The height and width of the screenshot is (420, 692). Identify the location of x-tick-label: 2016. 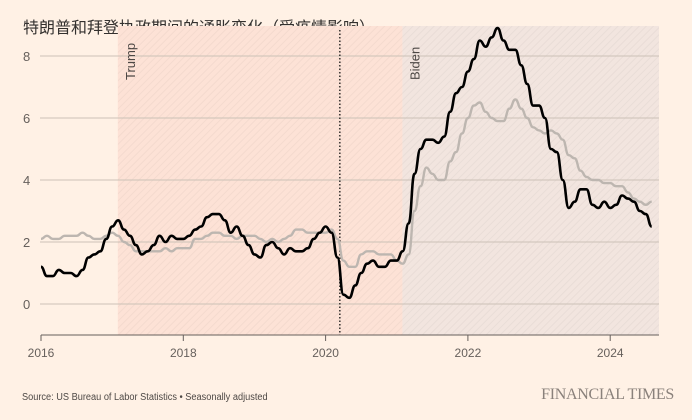
(41, 353).